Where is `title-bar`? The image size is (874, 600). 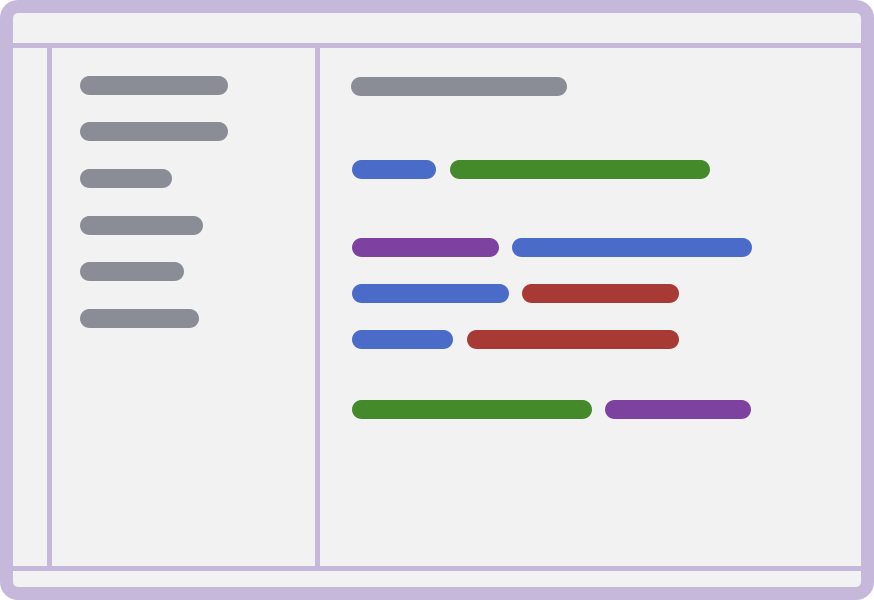 title-bar is located at coordinates (437, 28).